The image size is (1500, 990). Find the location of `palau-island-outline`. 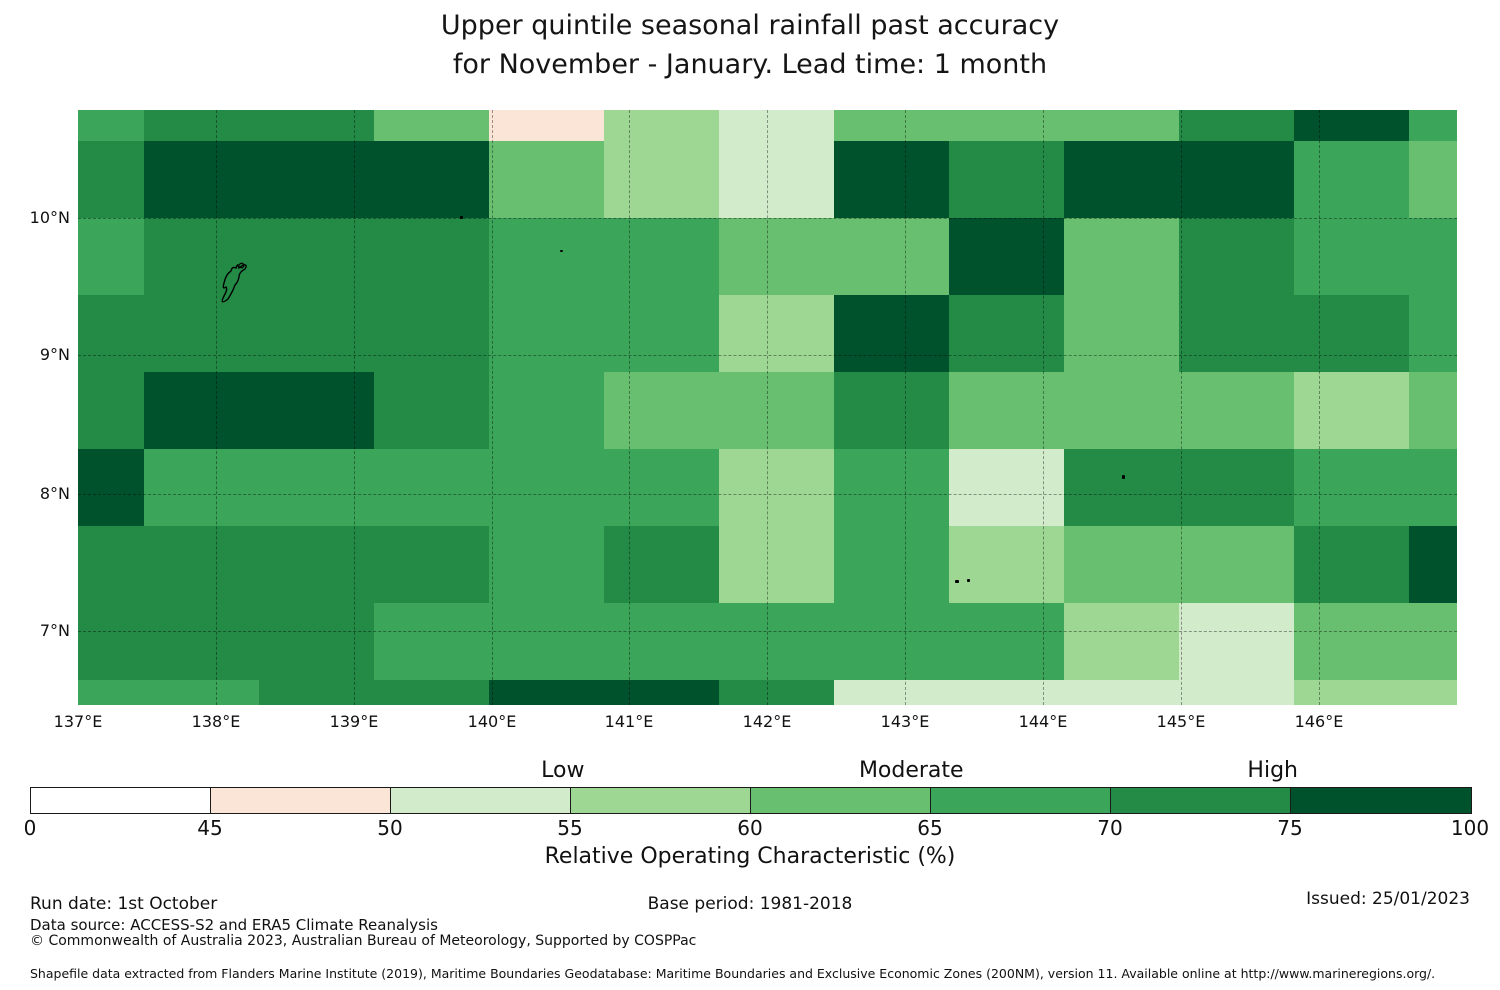

palau-island-outline is located at coordinates (234, 283).